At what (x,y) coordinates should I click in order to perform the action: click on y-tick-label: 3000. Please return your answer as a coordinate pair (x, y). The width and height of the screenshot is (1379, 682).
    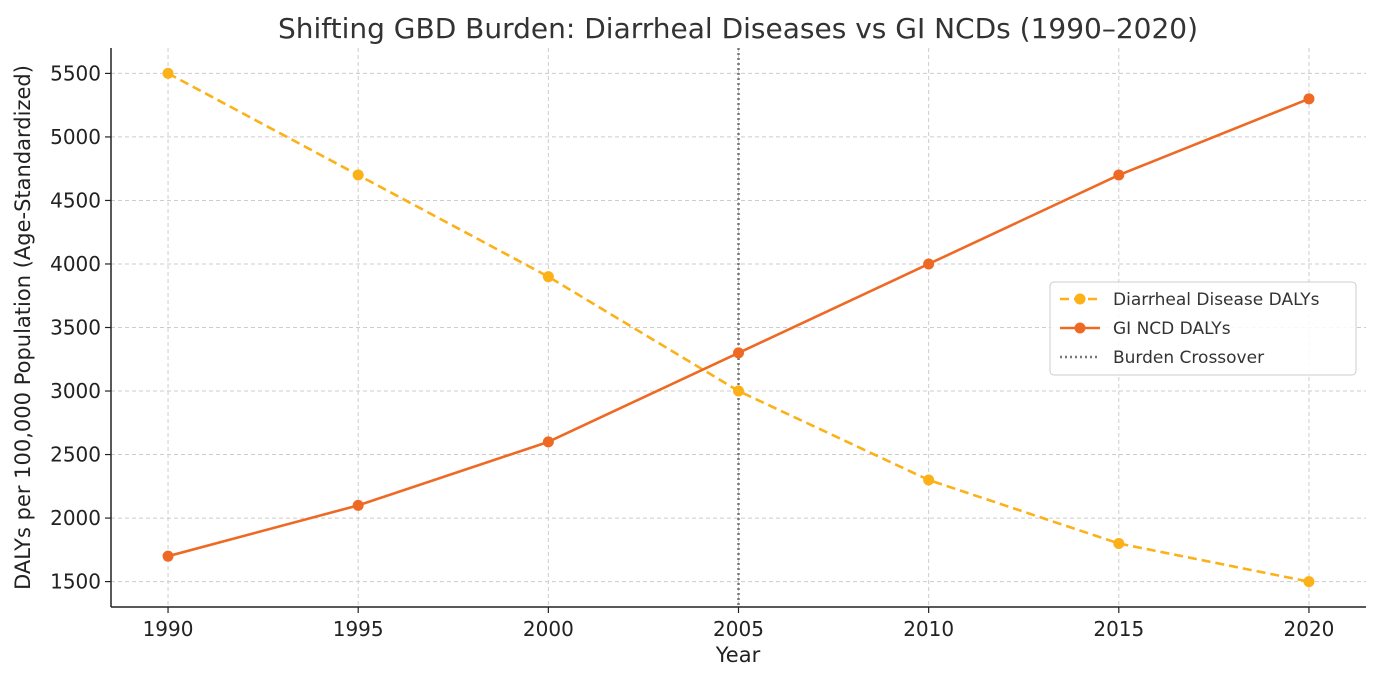
    Looking at the image, I should click on (75, 391).